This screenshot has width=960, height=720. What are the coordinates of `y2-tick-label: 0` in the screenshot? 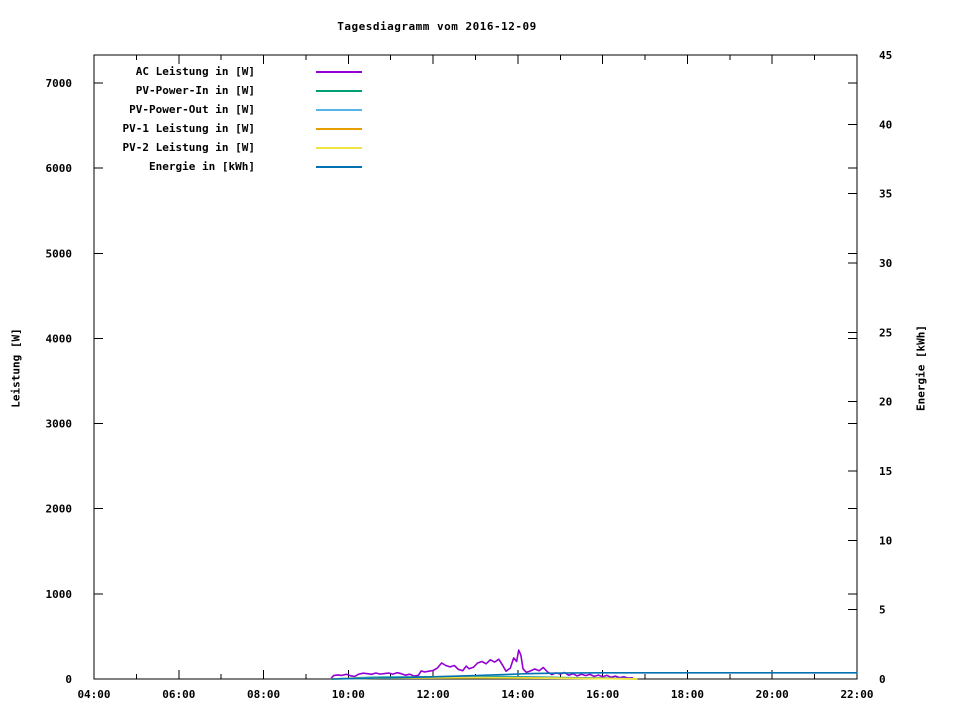 It's located at (882, 679).